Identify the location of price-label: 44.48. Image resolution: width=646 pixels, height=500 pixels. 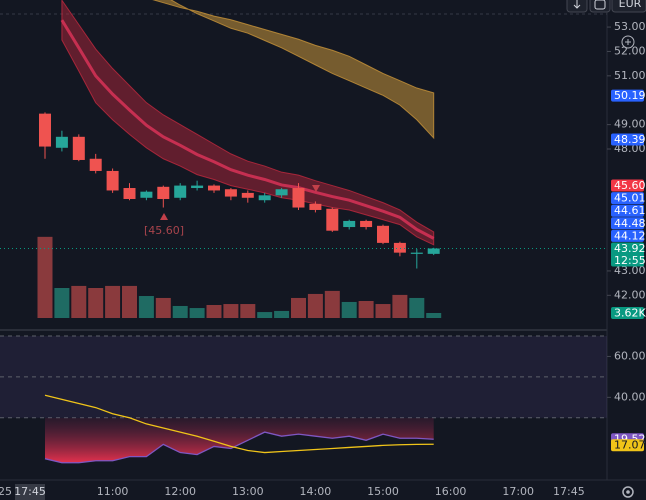
(630, 223).